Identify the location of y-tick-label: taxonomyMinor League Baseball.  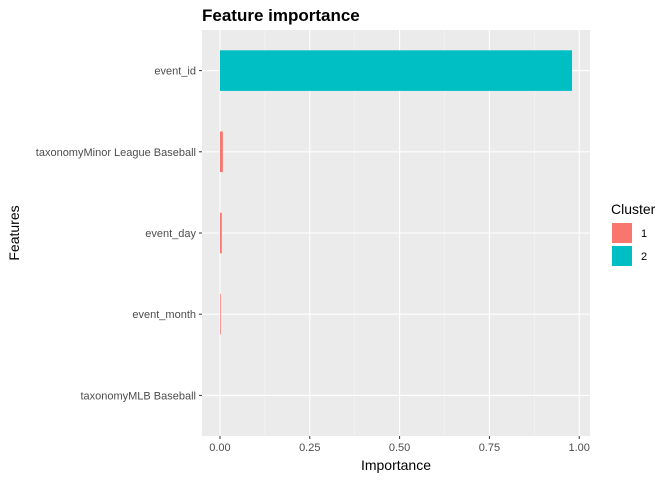
(116, 153).